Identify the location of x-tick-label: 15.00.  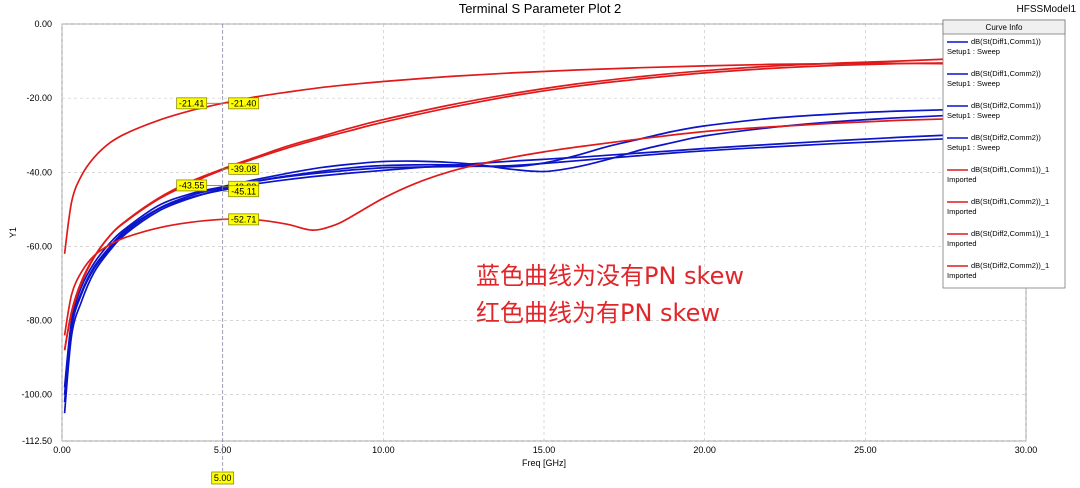
(544, 450).